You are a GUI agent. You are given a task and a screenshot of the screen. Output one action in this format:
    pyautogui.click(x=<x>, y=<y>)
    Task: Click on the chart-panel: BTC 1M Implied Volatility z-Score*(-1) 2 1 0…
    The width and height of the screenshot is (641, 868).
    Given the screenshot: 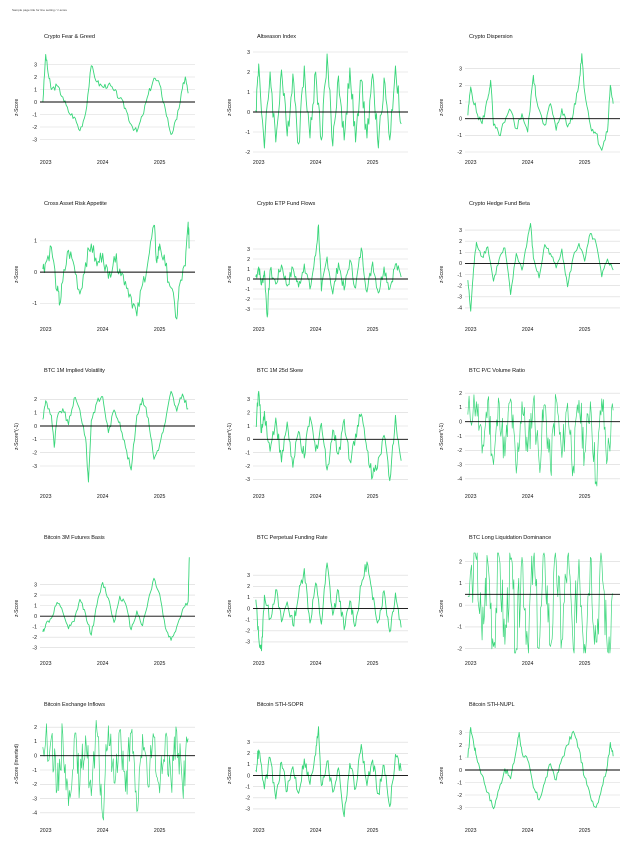 What is the action you would take?
    pyautogui.click(x=121, y=451)
    